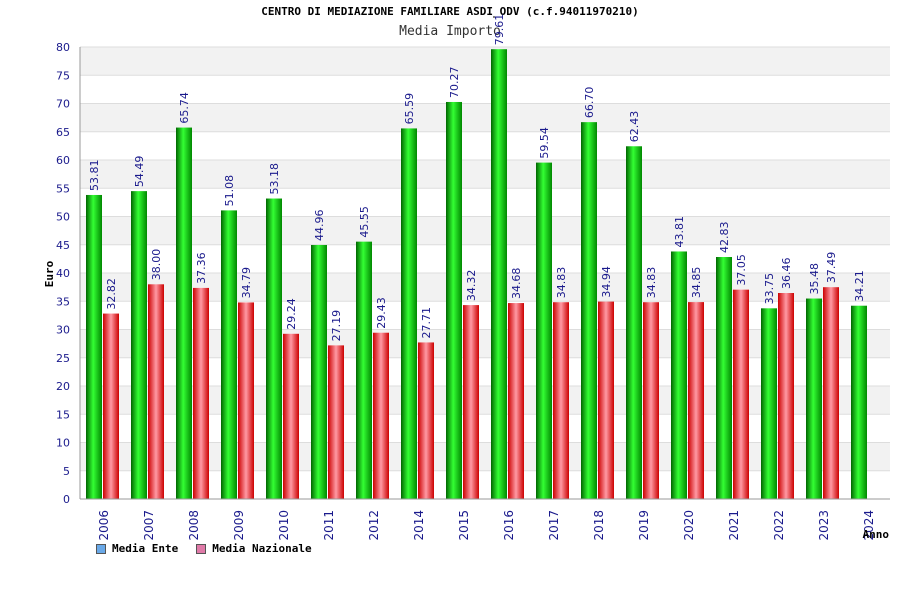 The width and height of the screenshot is (900, 600). I want to click on x-tick-label: 2007, so click(149, 525).